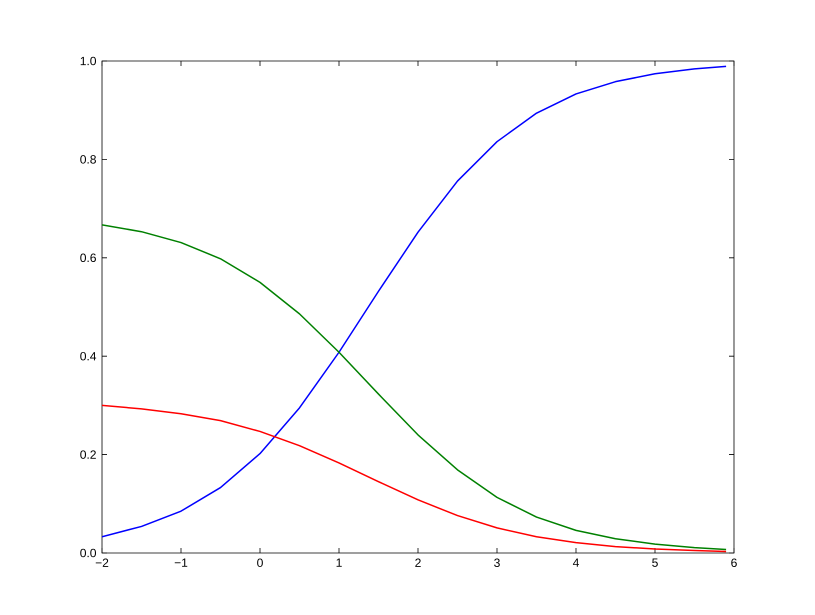 The image size is (815, 615). Describe the element at coordinates (88, 356) in the screenshot. I see `y-tick-label: 0.4` at that location.